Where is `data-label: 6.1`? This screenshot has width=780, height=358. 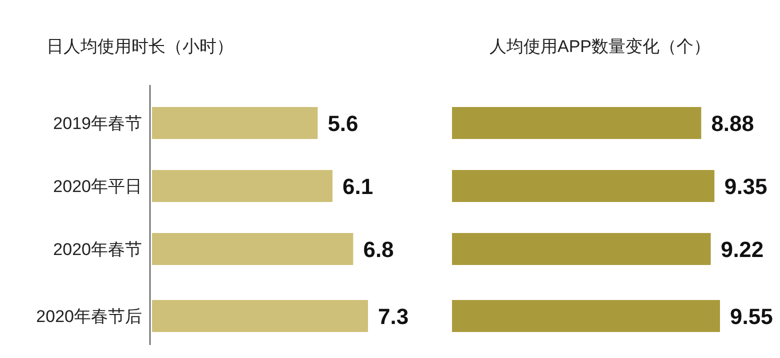
data-label: 6.1 is located at coordinates (358, 186).